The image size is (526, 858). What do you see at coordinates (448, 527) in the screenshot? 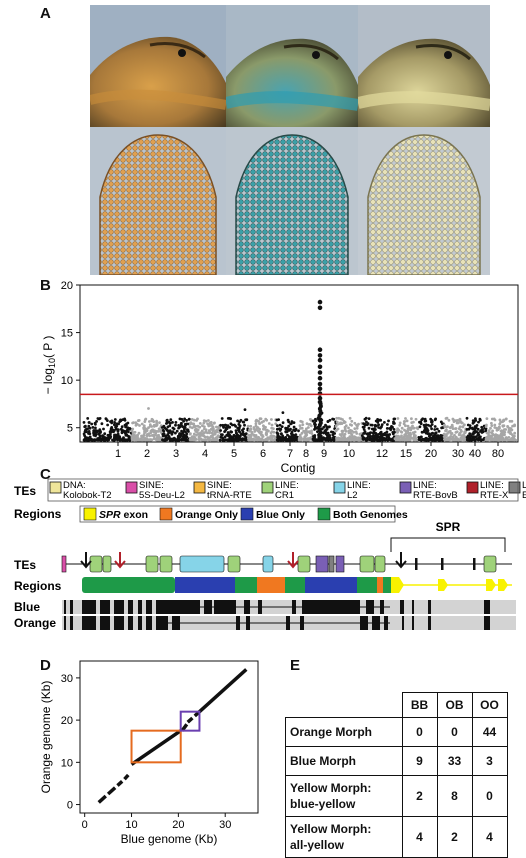
I see `spr-label: SPR` at bounding box center [448, 527].